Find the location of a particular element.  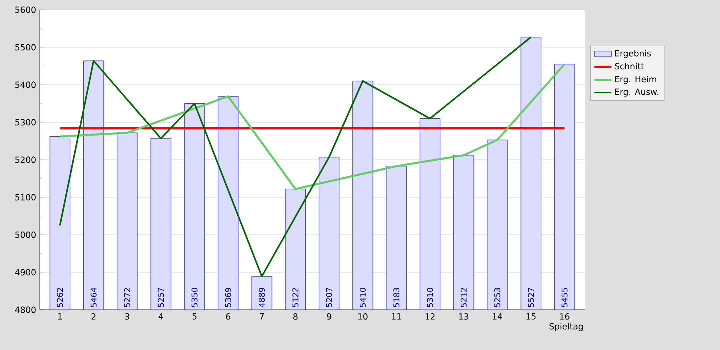

x-tick-label: 16 is located at coordinates (565, 317).